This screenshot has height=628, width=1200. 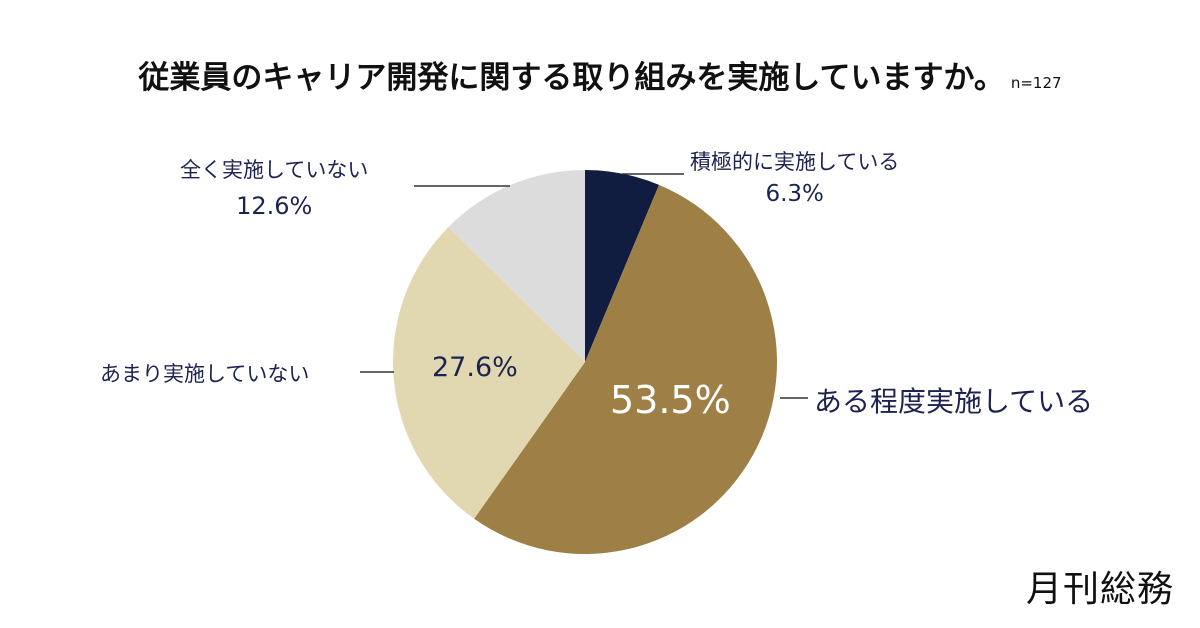 What do you see at coordinates (274, 188) in the screenshot?
I see `label-none: 全く実施していない 12.6%` at bounding box center [274, 188].